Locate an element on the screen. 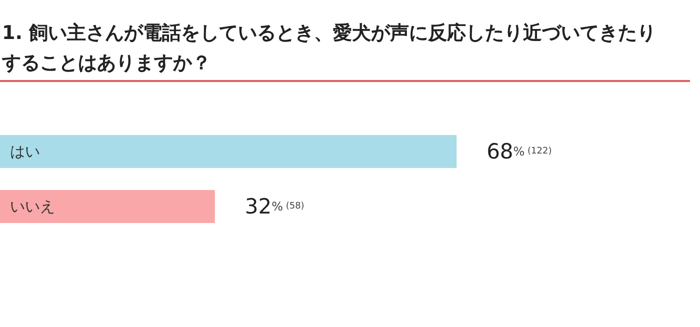 The height and width of the screenshot is (327, 700). y-tick-label: はい is located at coordinates (25, 151).